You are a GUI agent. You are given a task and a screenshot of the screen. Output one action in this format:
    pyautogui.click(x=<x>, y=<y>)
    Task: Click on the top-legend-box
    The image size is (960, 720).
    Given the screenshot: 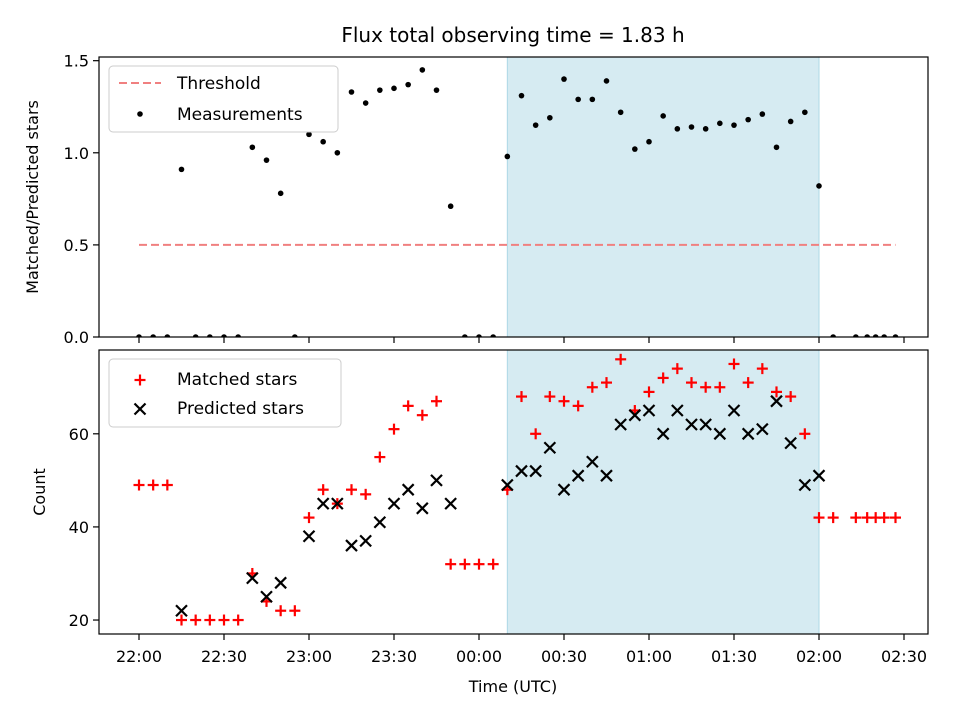 What is the action you would take?
    pyautogui.click(x=223, y=99)
    